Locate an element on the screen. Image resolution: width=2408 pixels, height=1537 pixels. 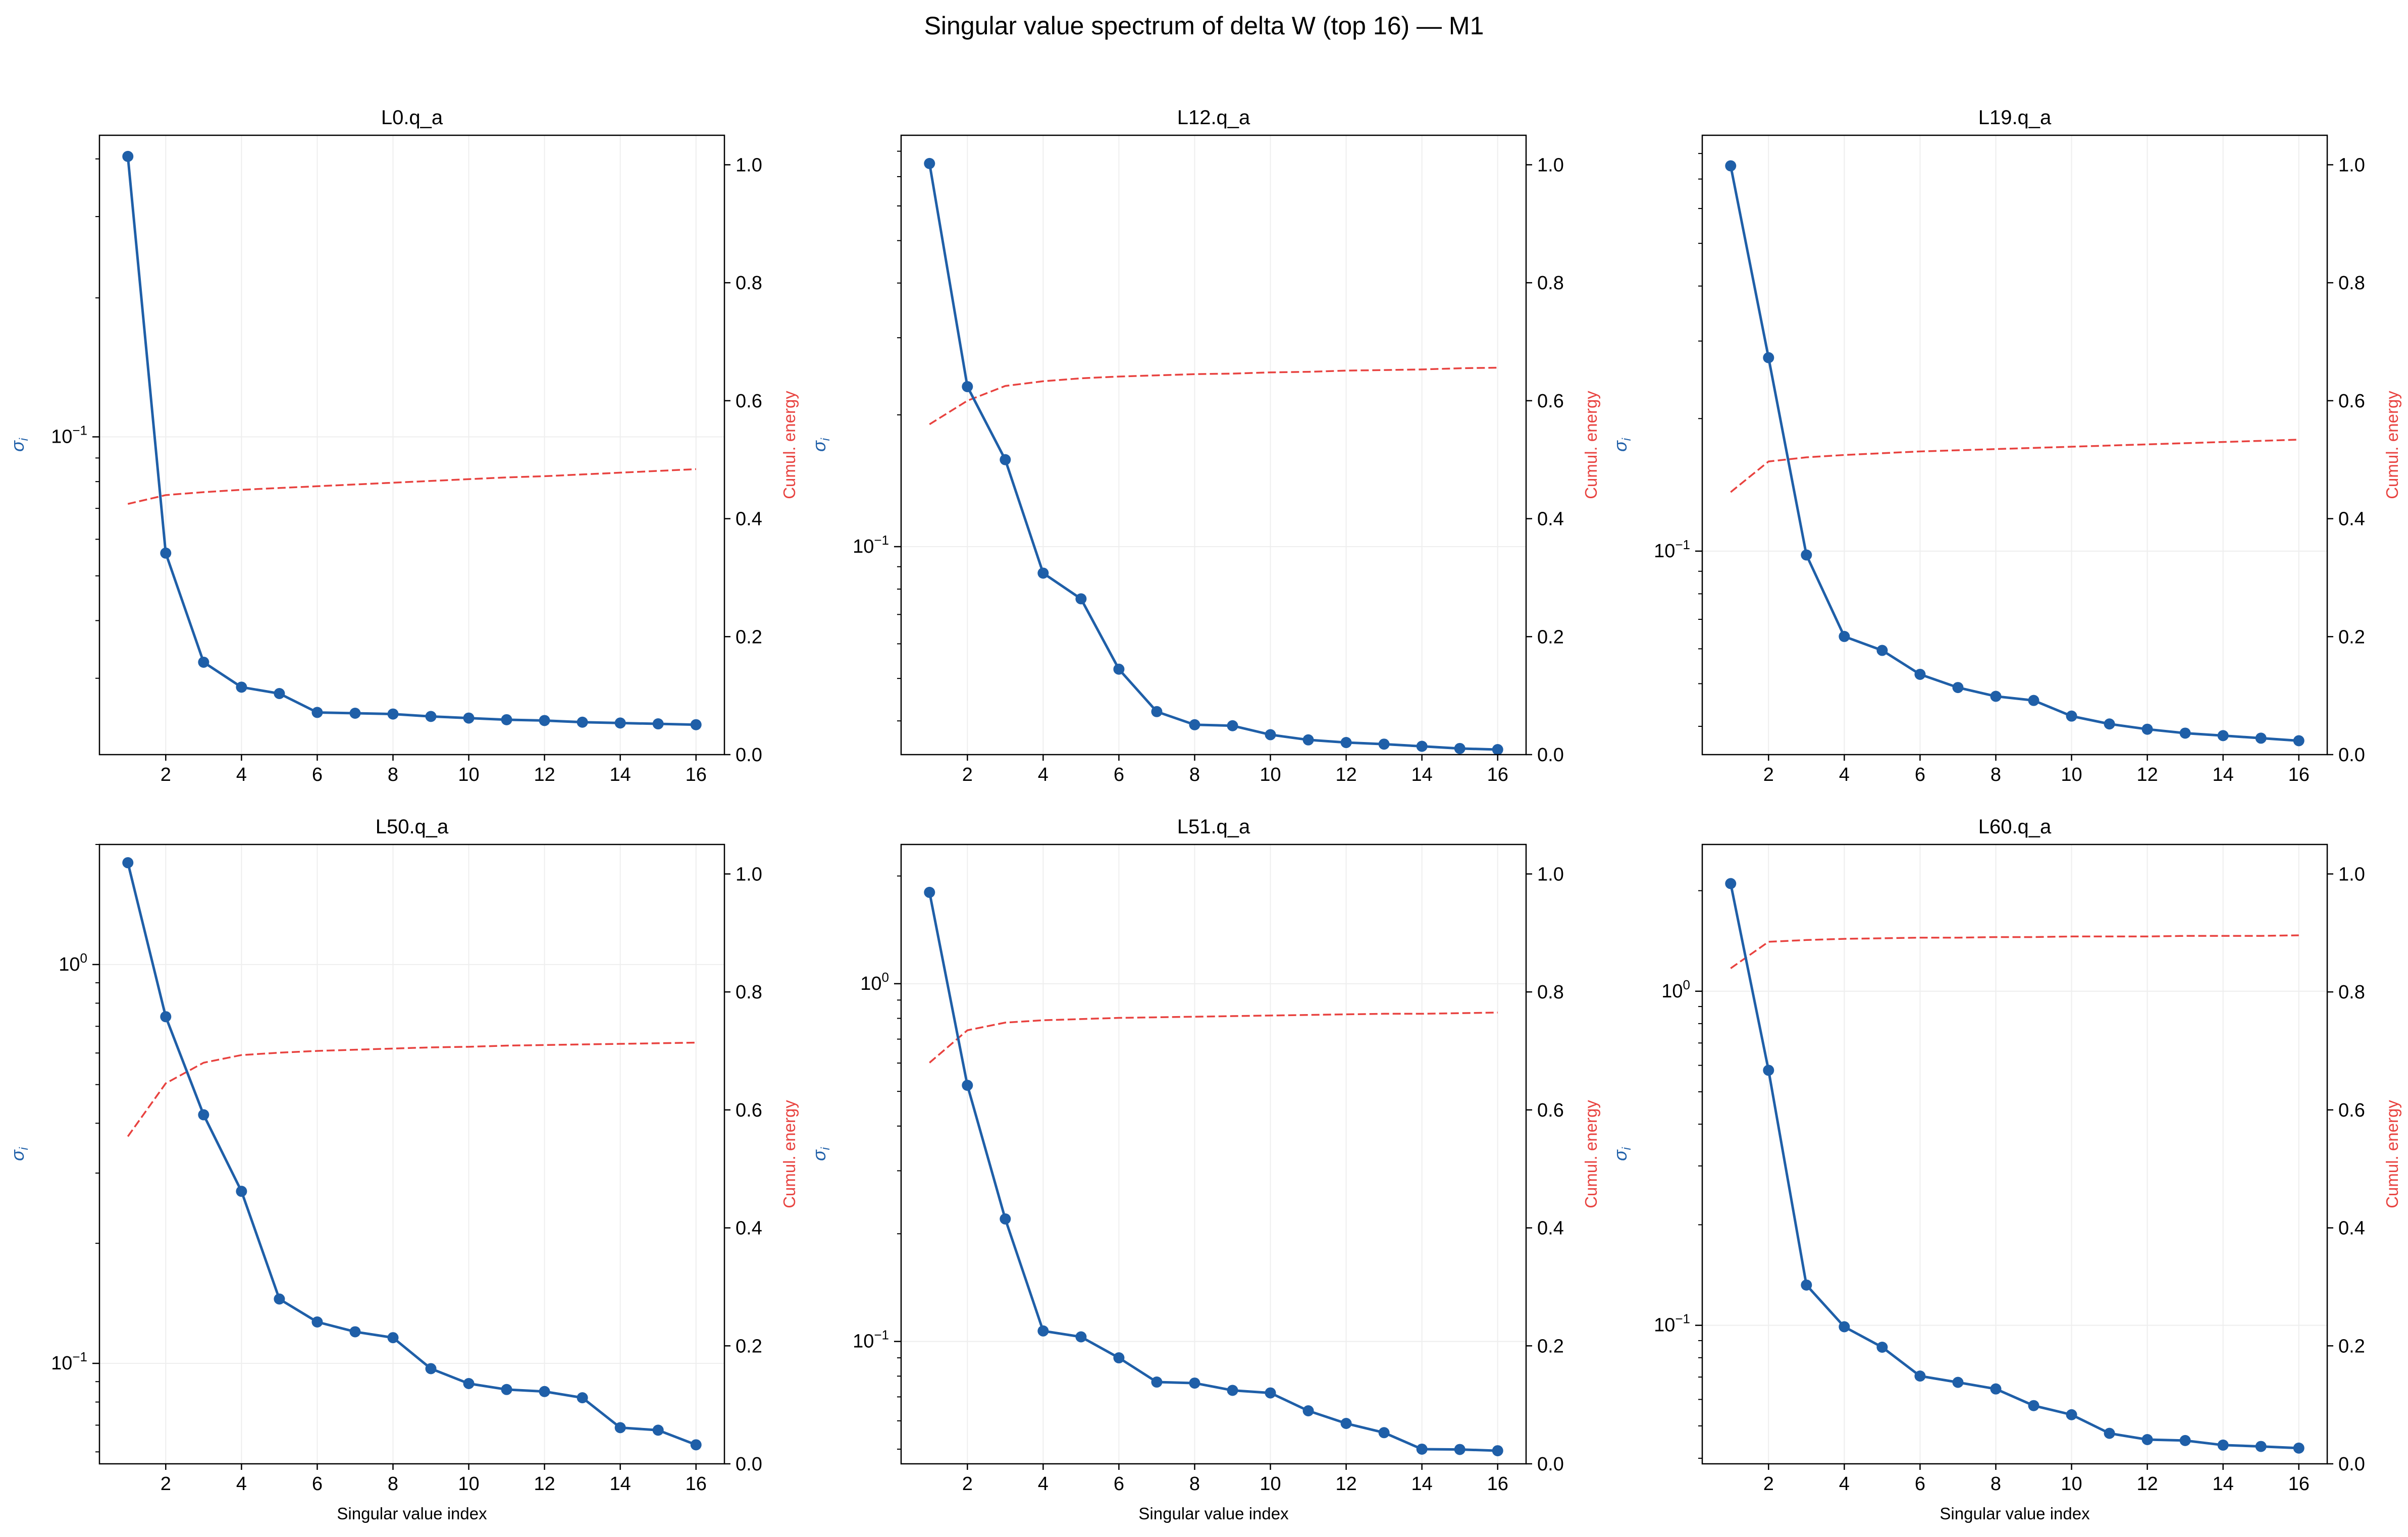
x-tick-label: 16 is located at coordinates (1497, 1484).